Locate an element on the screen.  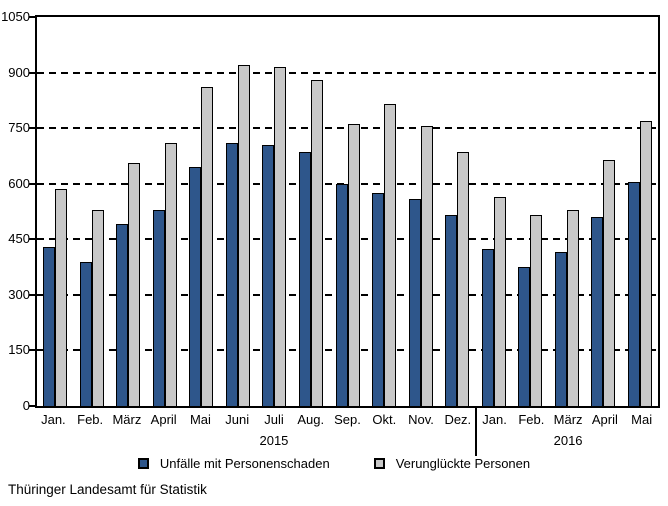
bar-group-Nov. is located at coordinates (420, 211).